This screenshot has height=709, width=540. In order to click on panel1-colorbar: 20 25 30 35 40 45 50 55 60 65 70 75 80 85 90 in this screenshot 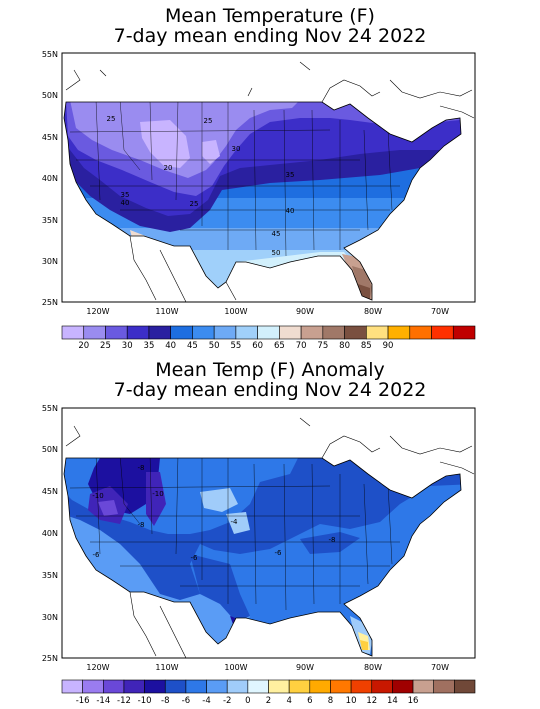, I will do `click(268, 338)`.